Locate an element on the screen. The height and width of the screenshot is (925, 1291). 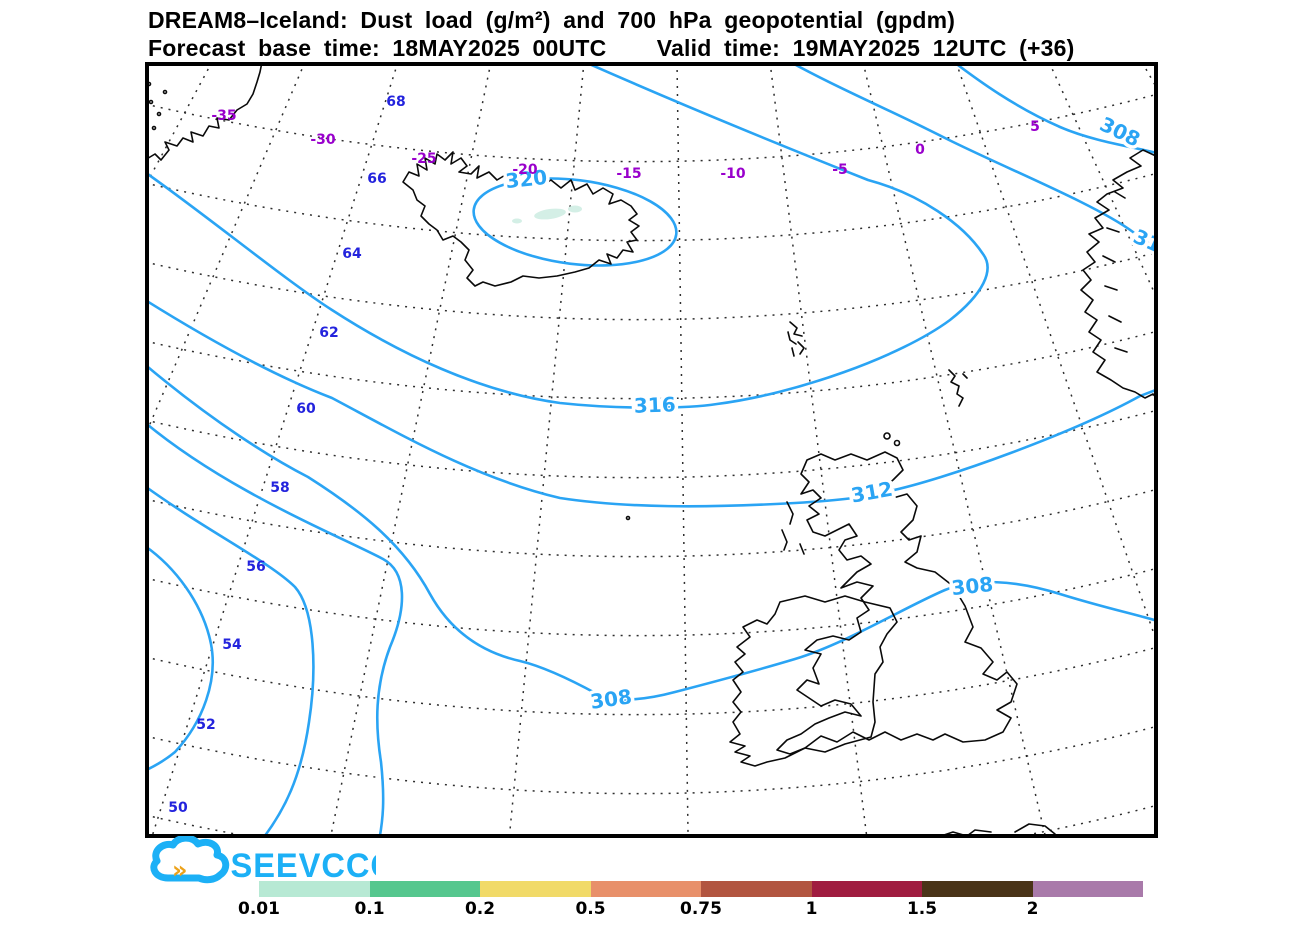
colorbar-tick: 0.01 is located at coordinates (259, 909).